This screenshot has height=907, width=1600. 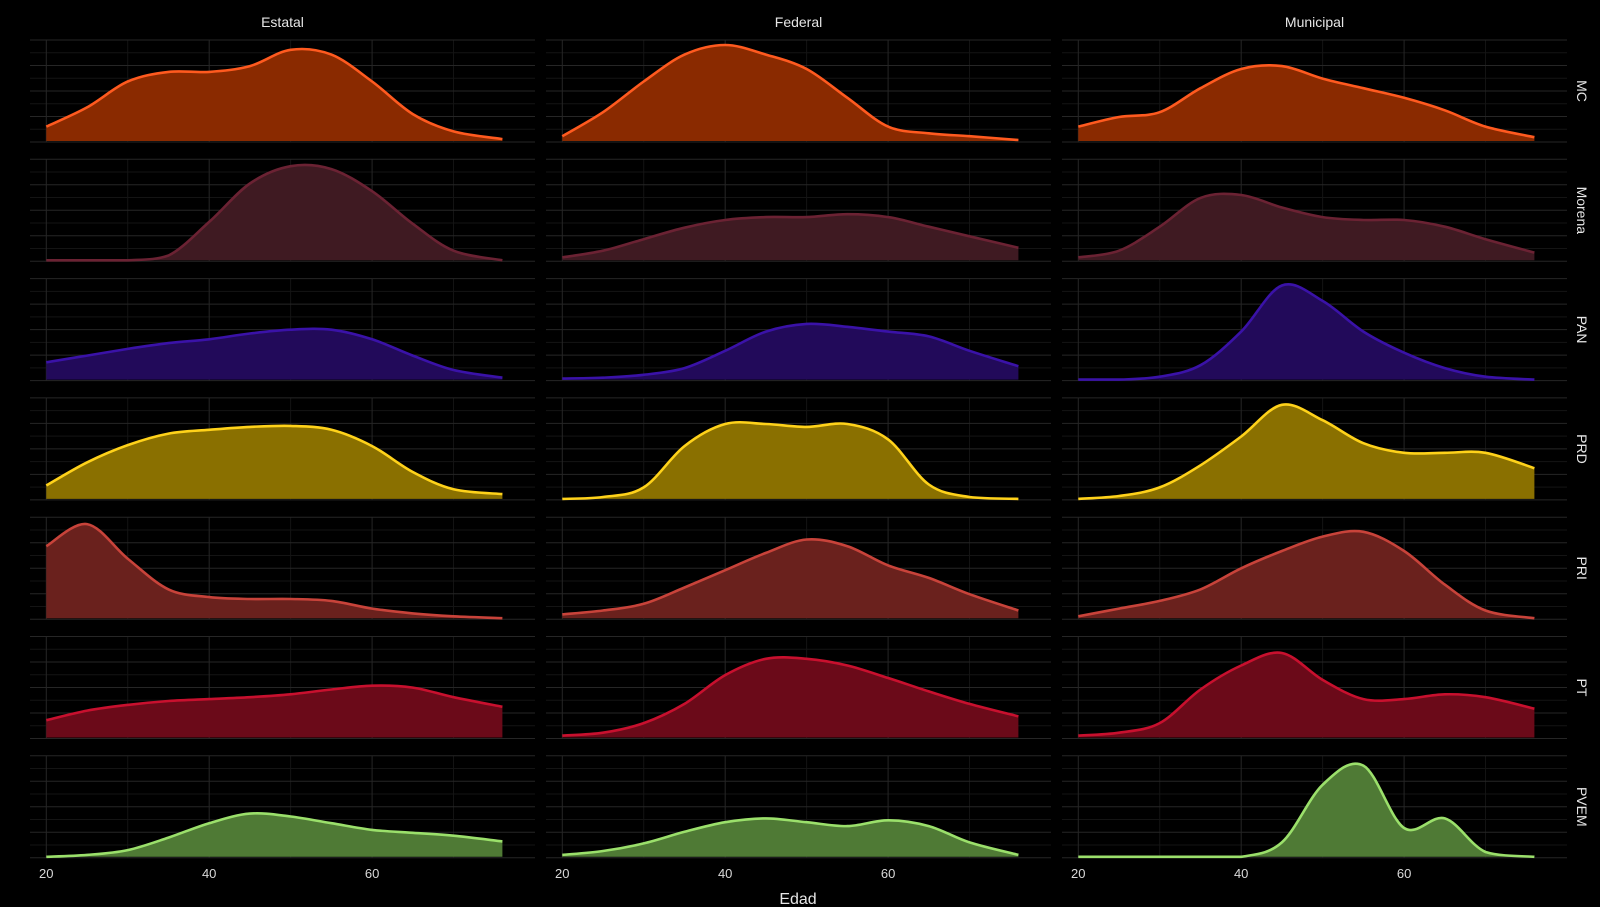 I want to click on density-area-pri-municipal, so click(x=1306, y=575).